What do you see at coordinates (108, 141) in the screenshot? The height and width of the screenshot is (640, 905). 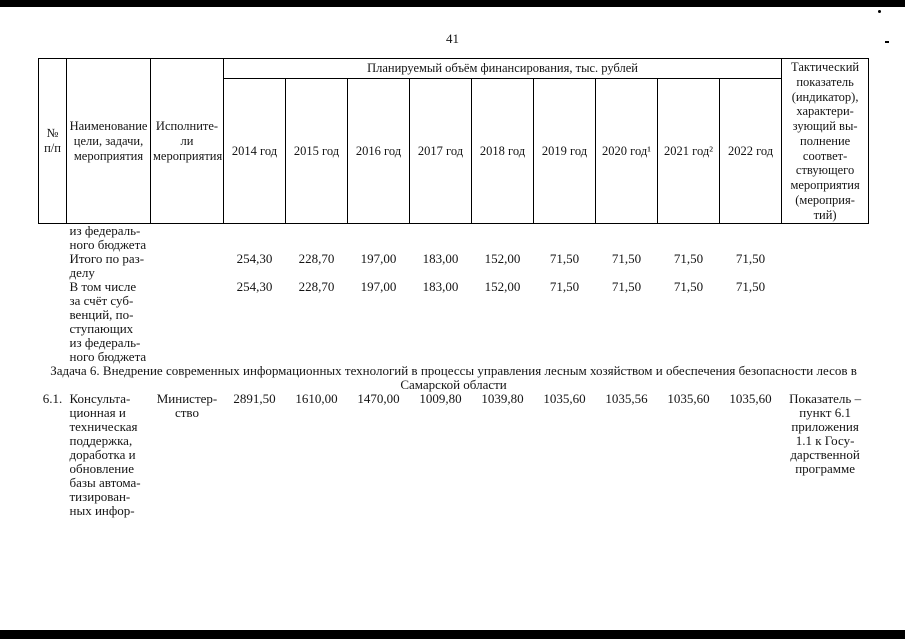 I see `col-header-name: Наименование цели, задачи, мероприятия` at bounding box center [108, 141].